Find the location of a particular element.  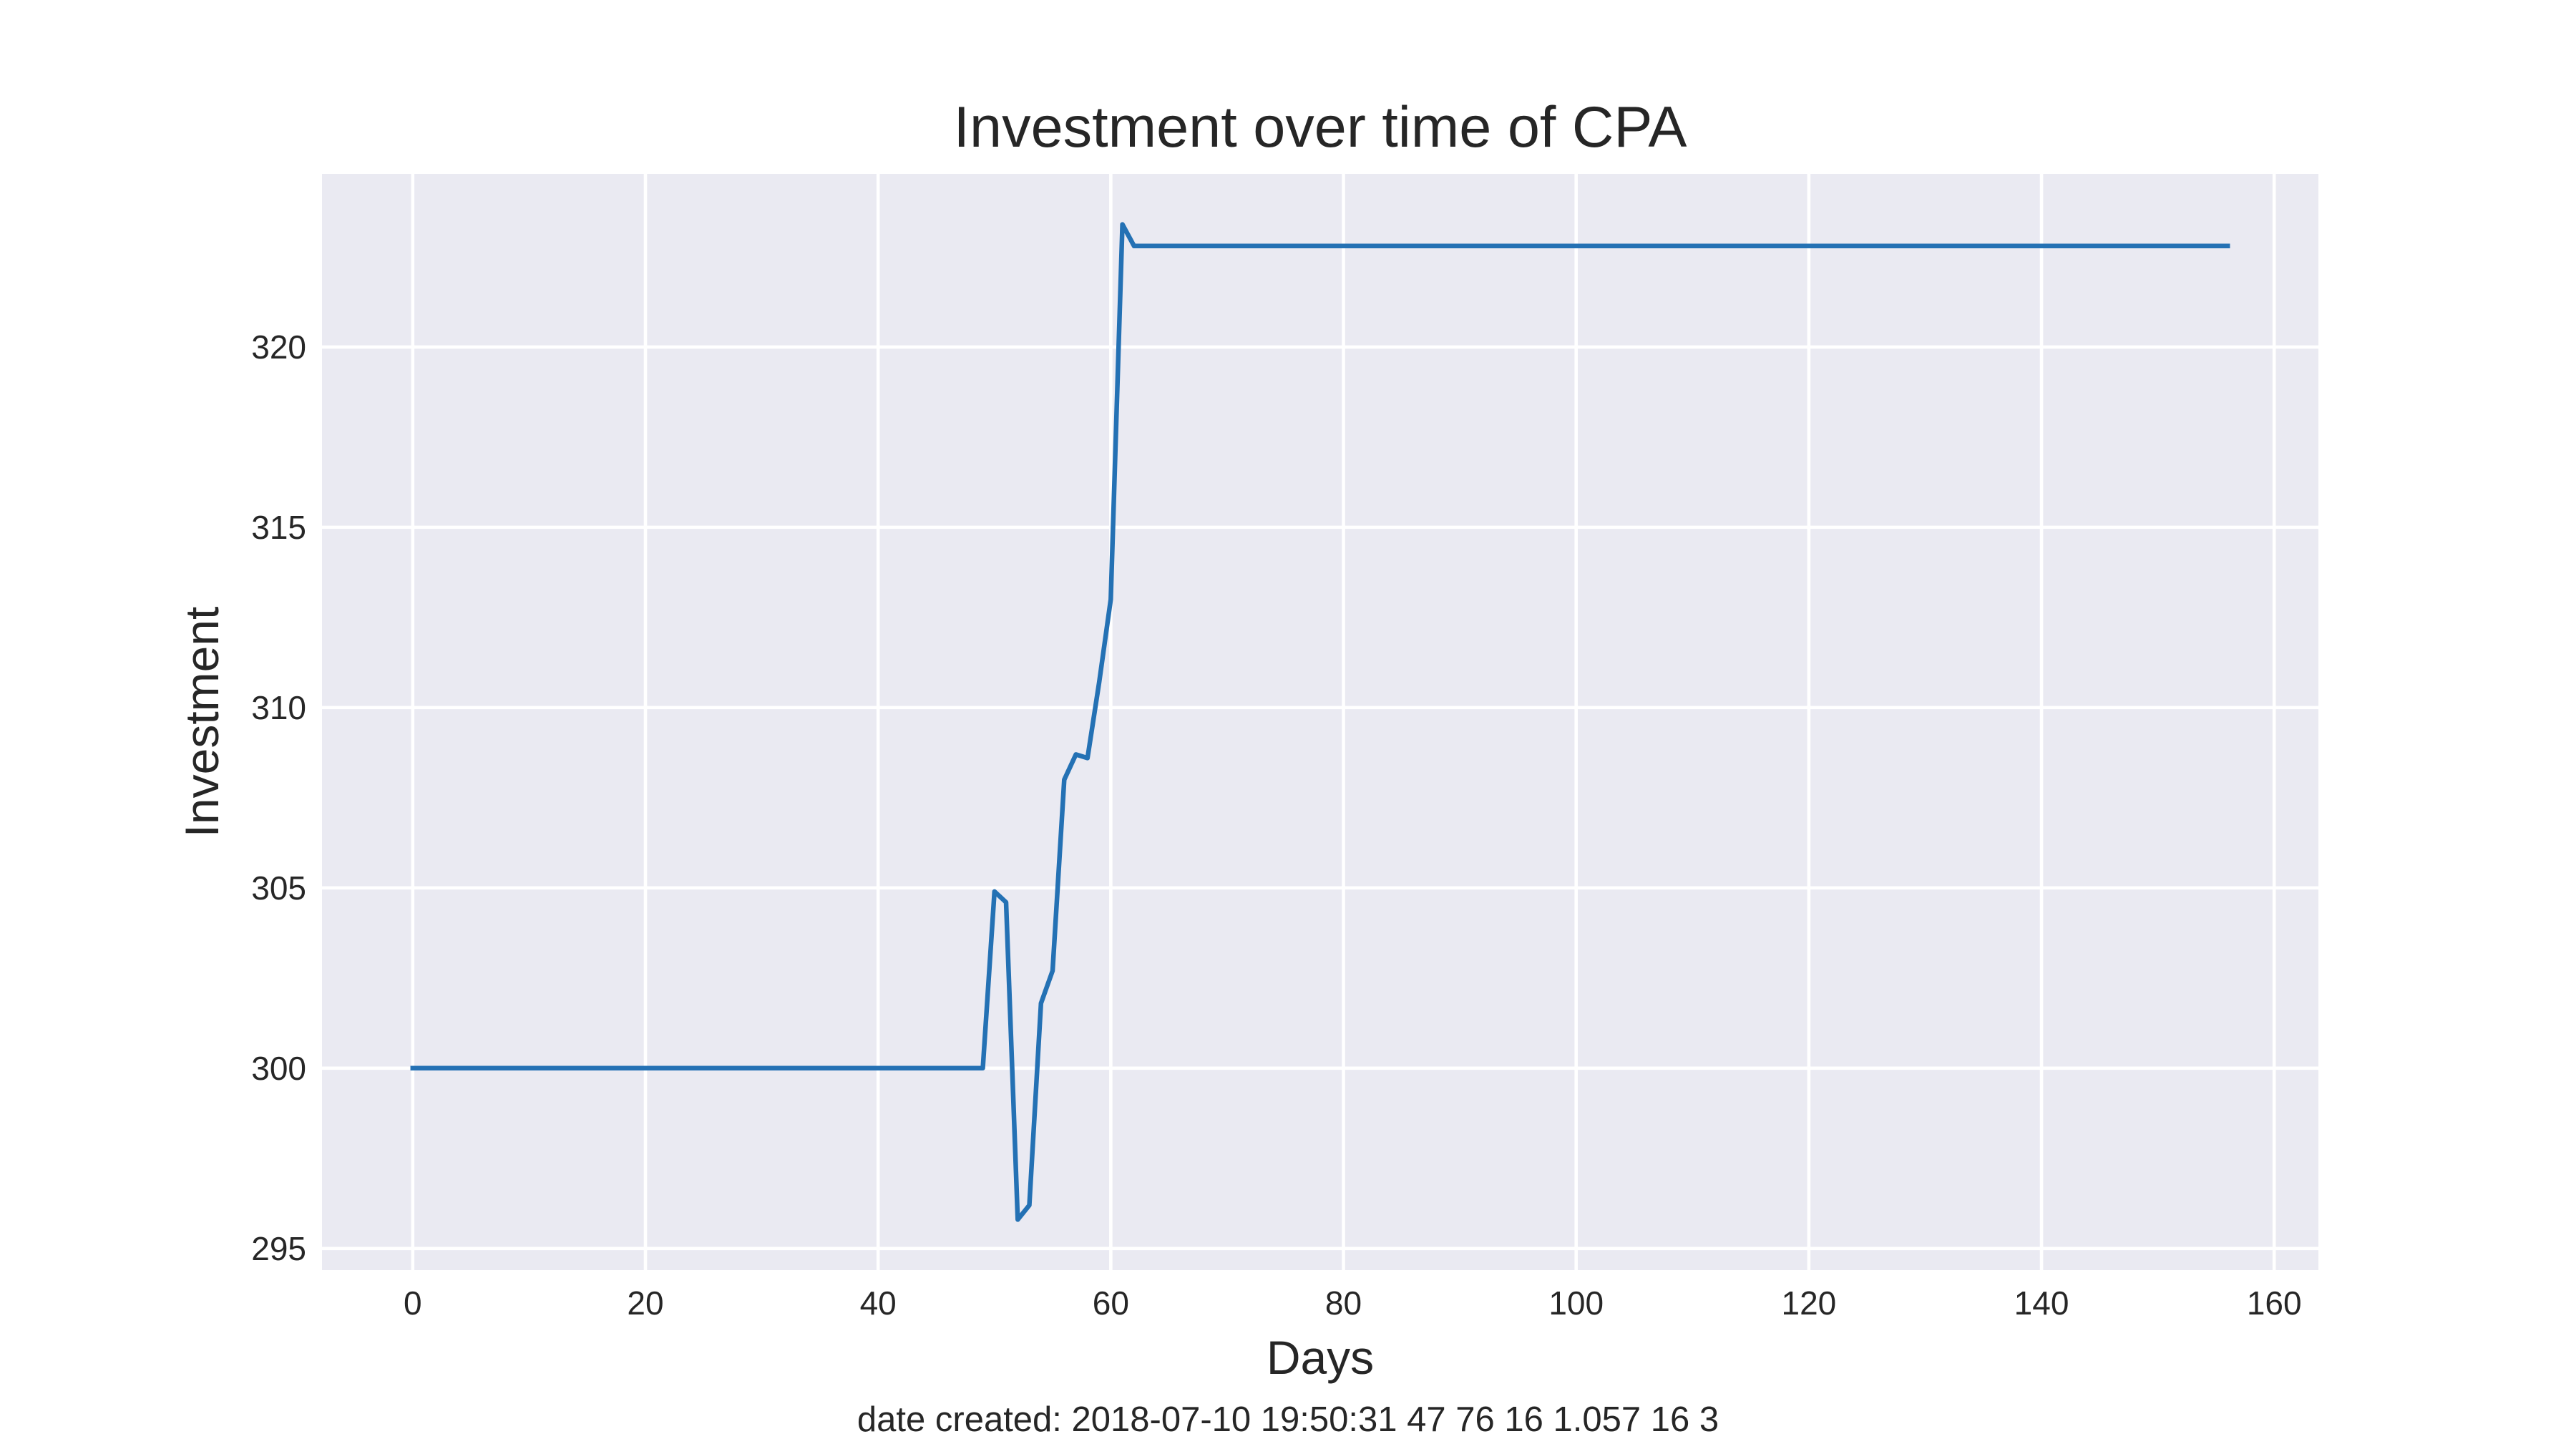

x-tick-label: 160 is located at coordinates (2274, 1303).